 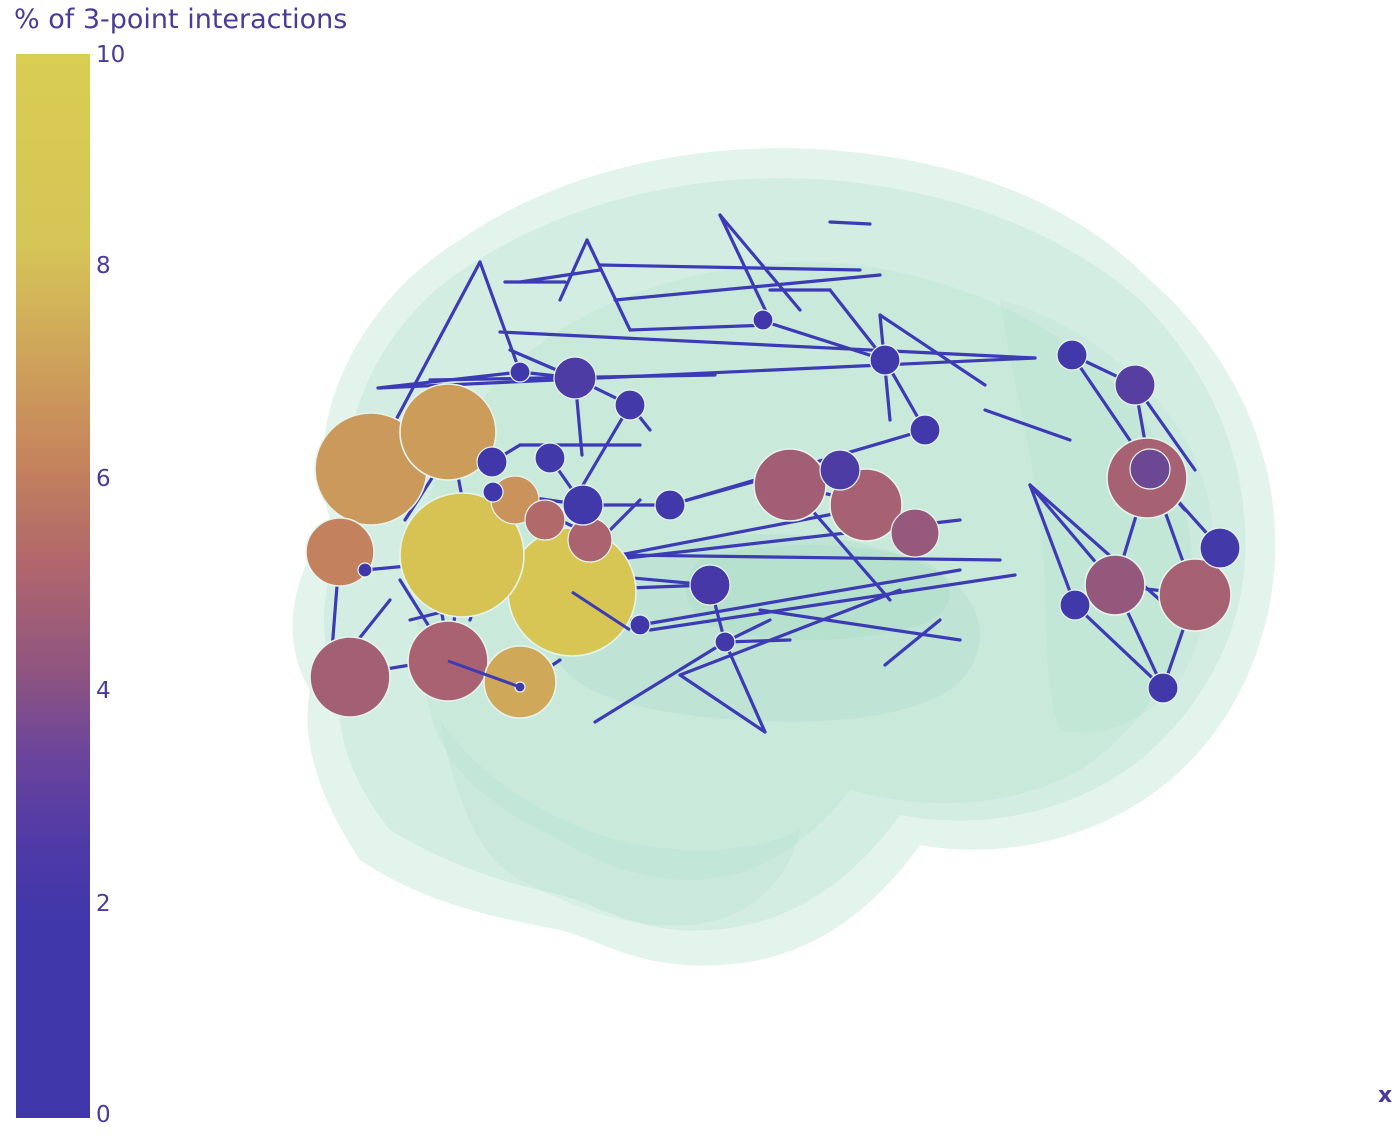 What do you see at coordinates (103, 265) in the screenshot?
I see `colorbar-tick-label: 8` at bounding box center [103, 265].